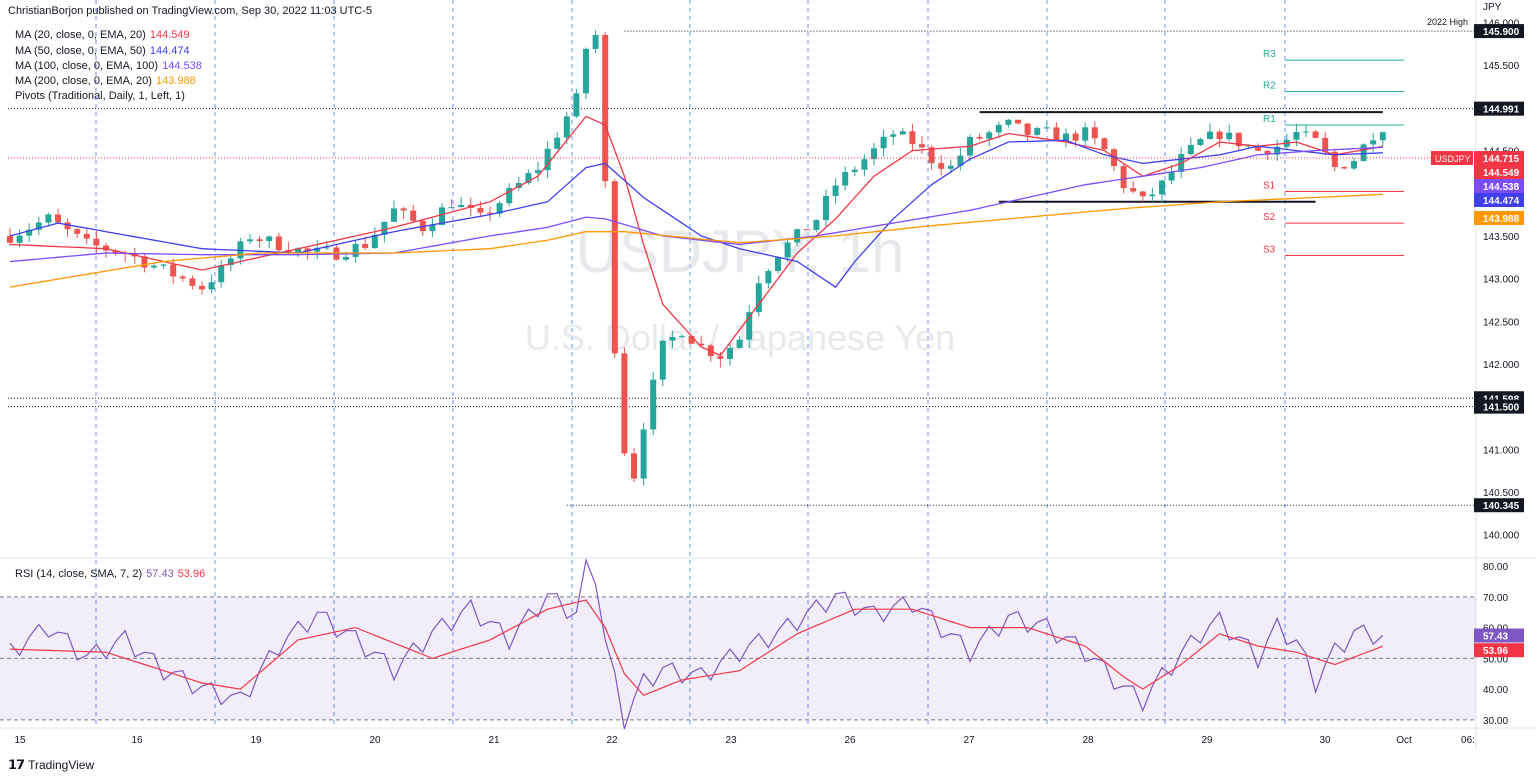 This screenshot has width=1536, height=779. What do you see at coordinates (1501, 110) in the screenshot?
I see `level-axis-label: 144.991` at bounding box center [1501, 110].